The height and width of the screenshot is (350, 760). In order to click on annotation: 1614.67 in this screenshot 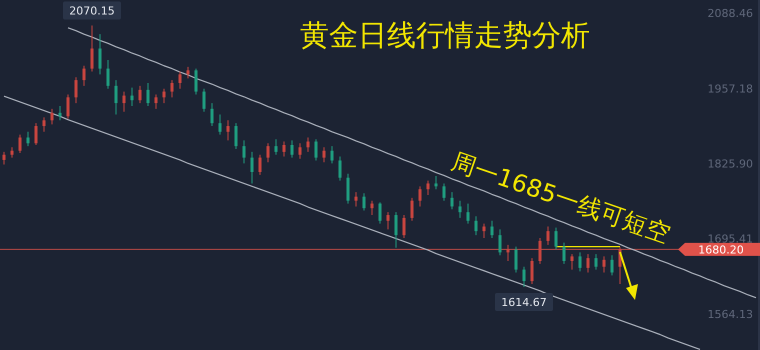, I will do `click(524, 303)`.